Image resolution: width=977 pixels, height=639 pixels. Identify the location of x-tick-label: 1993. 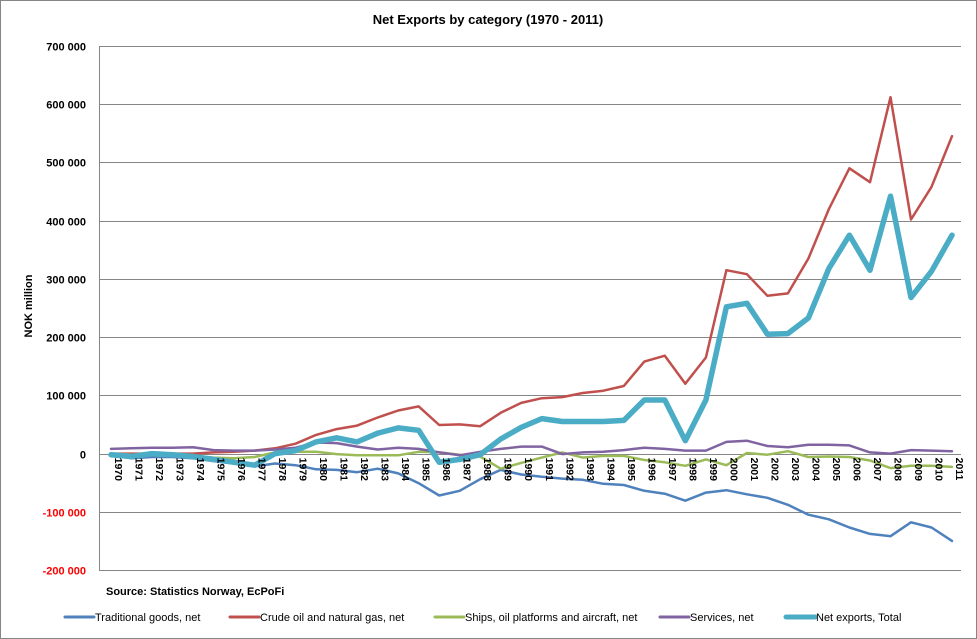
(590, 470).